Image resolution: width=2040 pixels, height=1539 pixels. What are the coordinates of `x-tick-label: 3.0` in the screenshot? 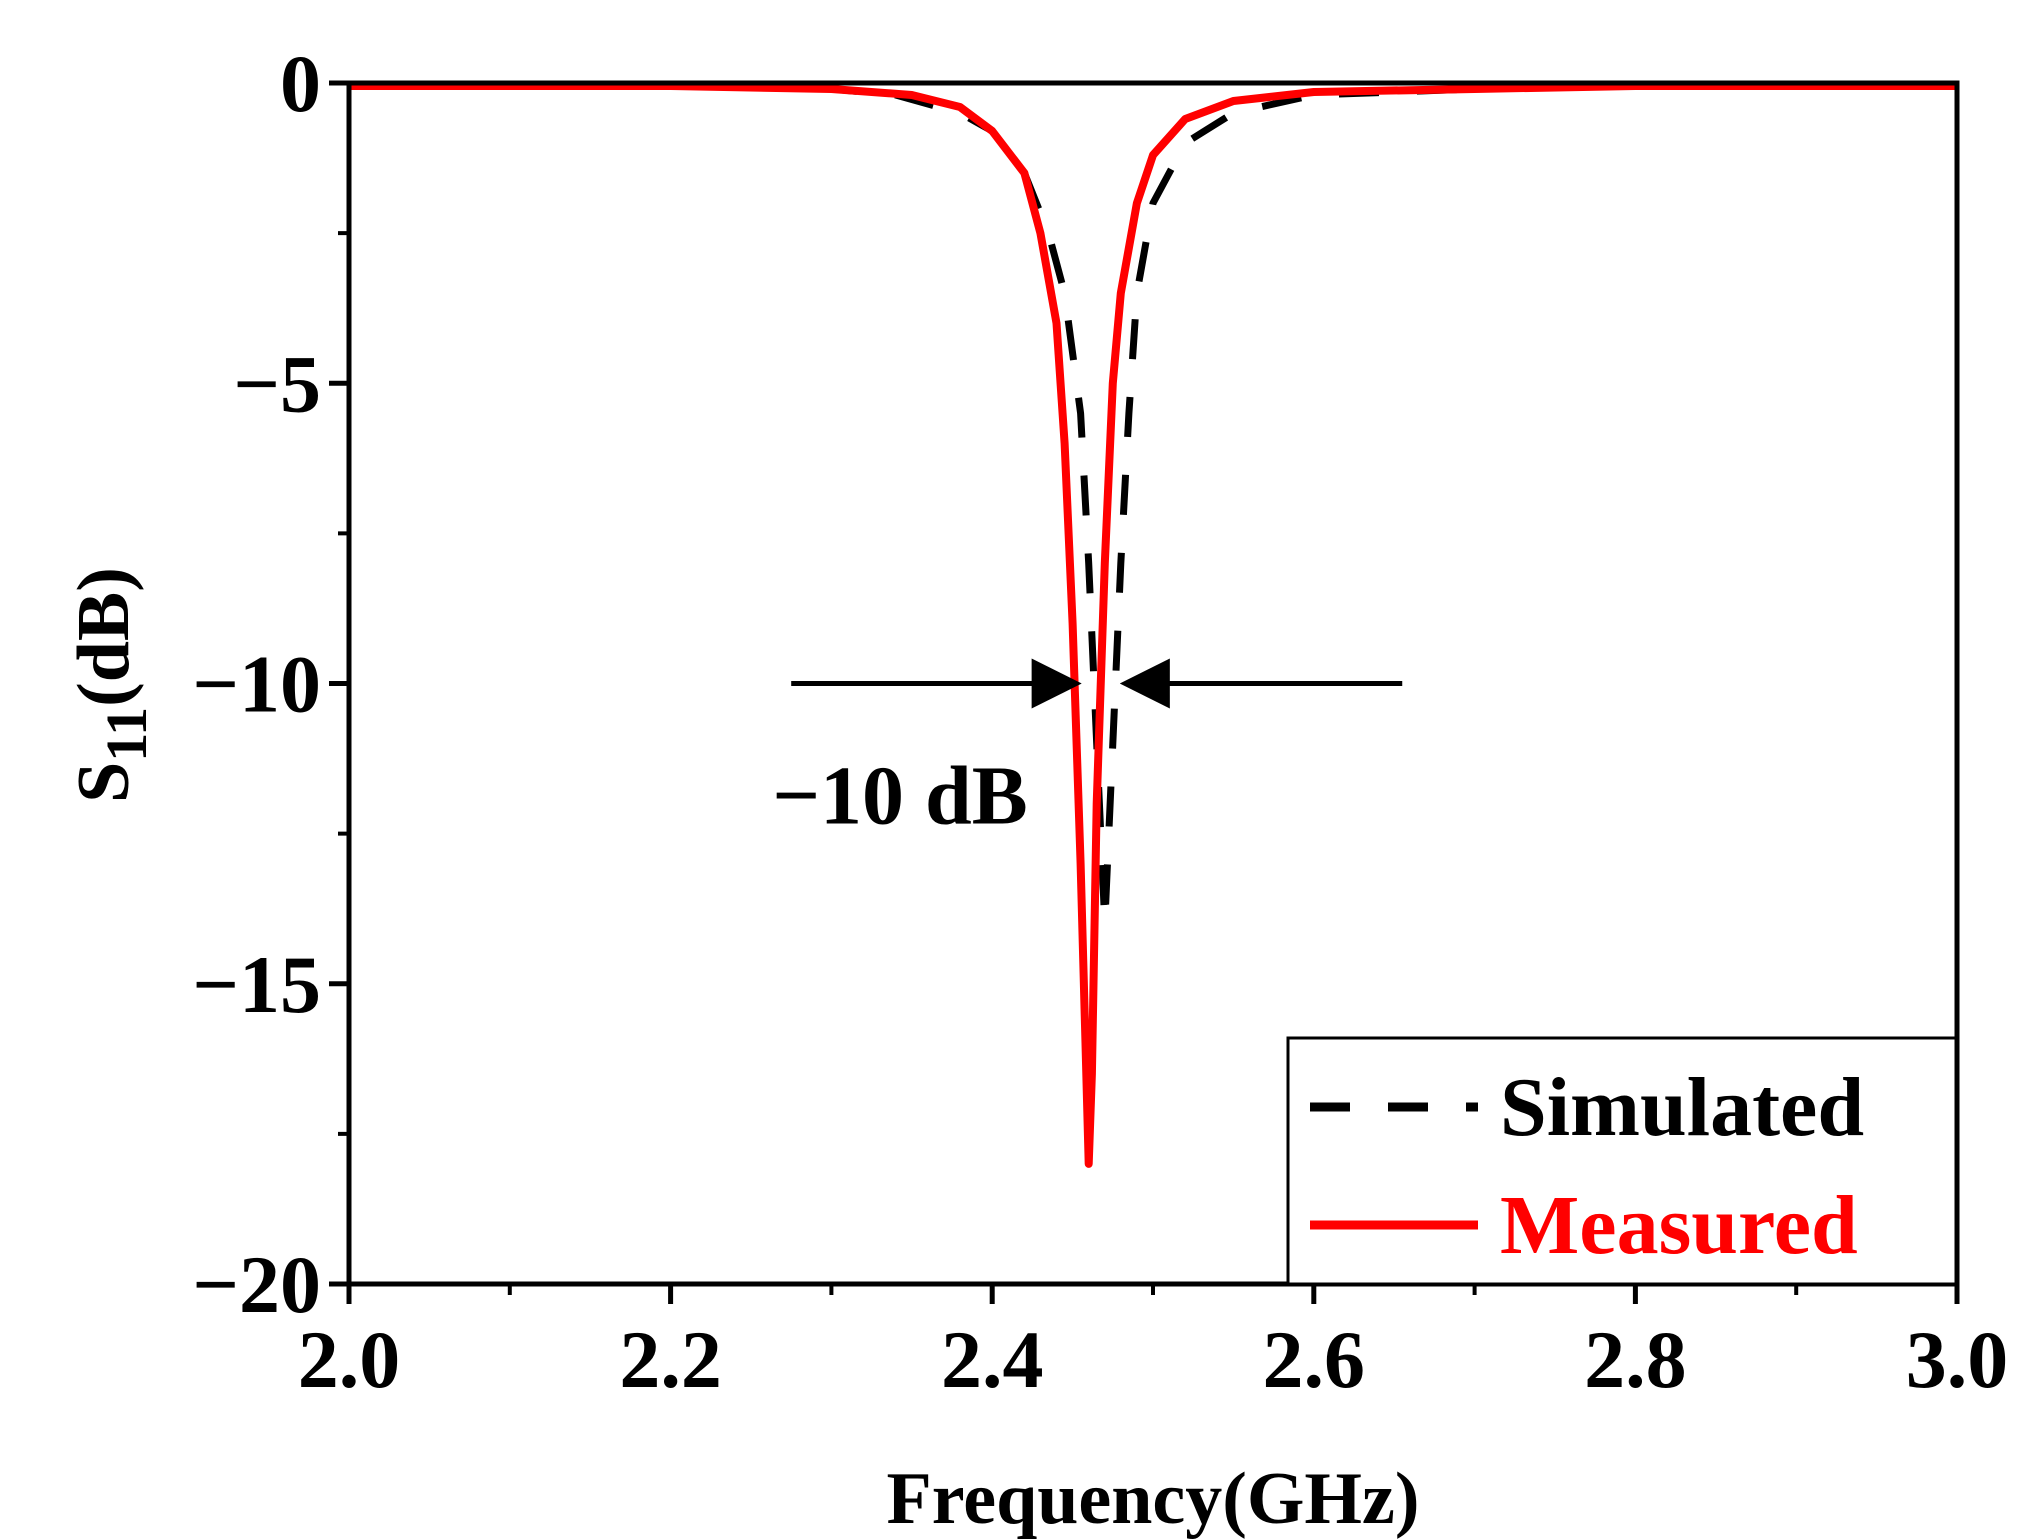 It's located at (1957, 1359).